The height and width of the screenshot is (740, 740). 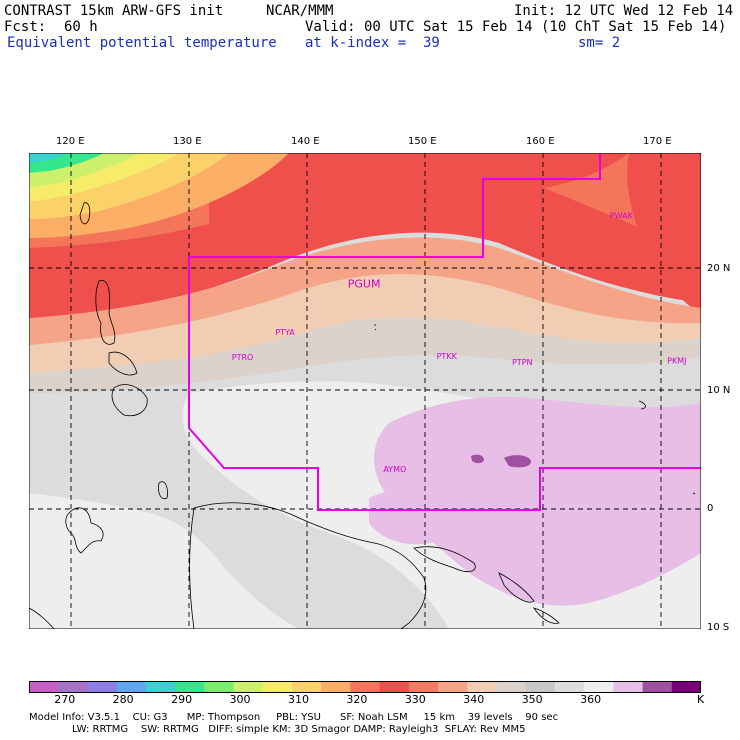 What do you see at coordinates (182, 699) in the screenshot?
I see `colorbar-tick-label: 290` at bounding box center [182, 699].